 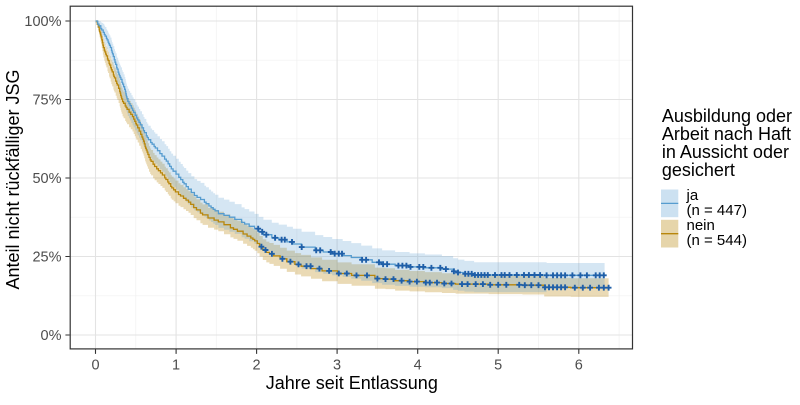 What do you see at coordinates (46, 258) in the screenshot?
I see `svg-text: 25%` at bounding box center [46, 258].